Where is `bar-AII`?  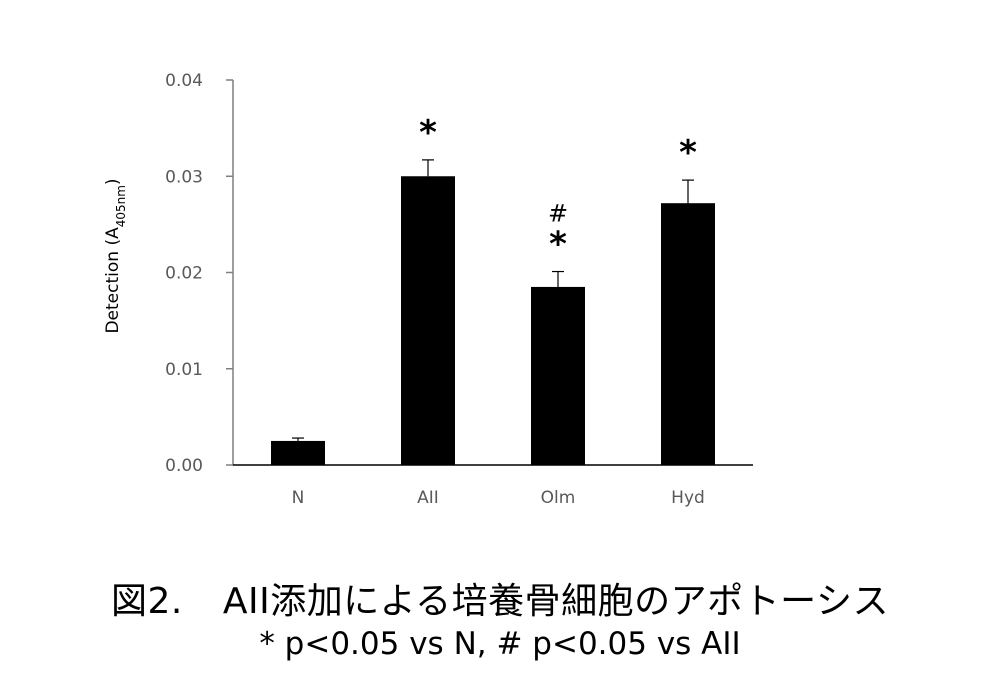
bar-AII is located at coordinates (428, 320).